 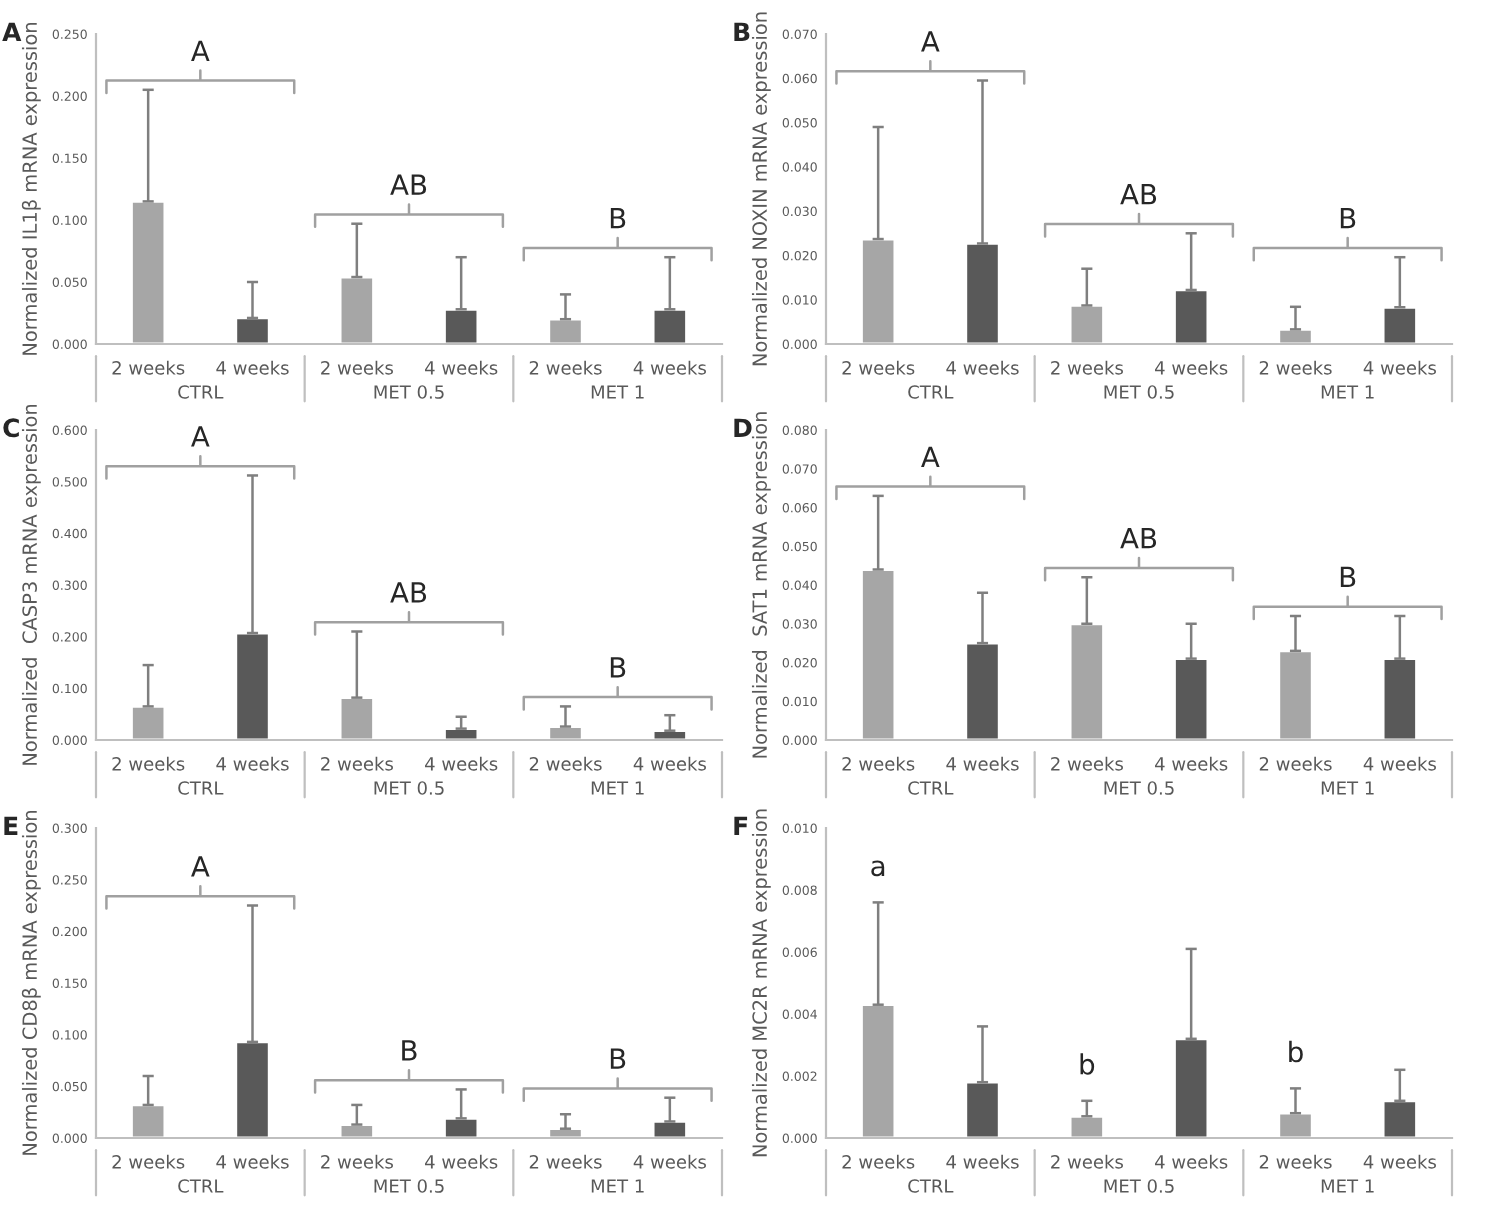 I want to click on y-axis-title: Normalized NOXIN mRNA expression, so click(x=761, y=189).